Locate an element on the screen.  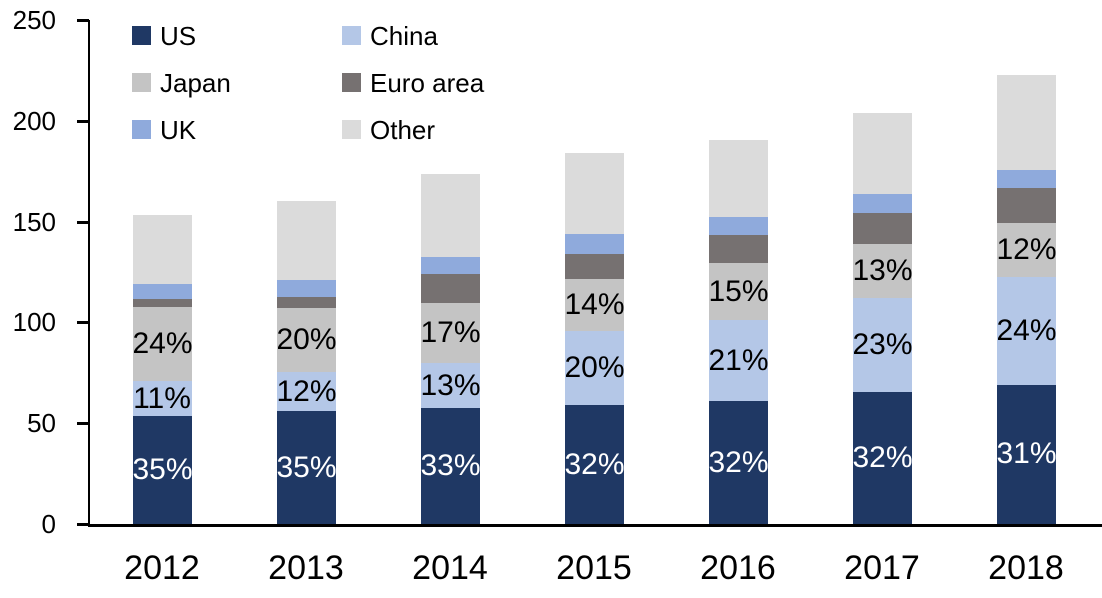
y-axis-line is located at coordinates (89, 273).